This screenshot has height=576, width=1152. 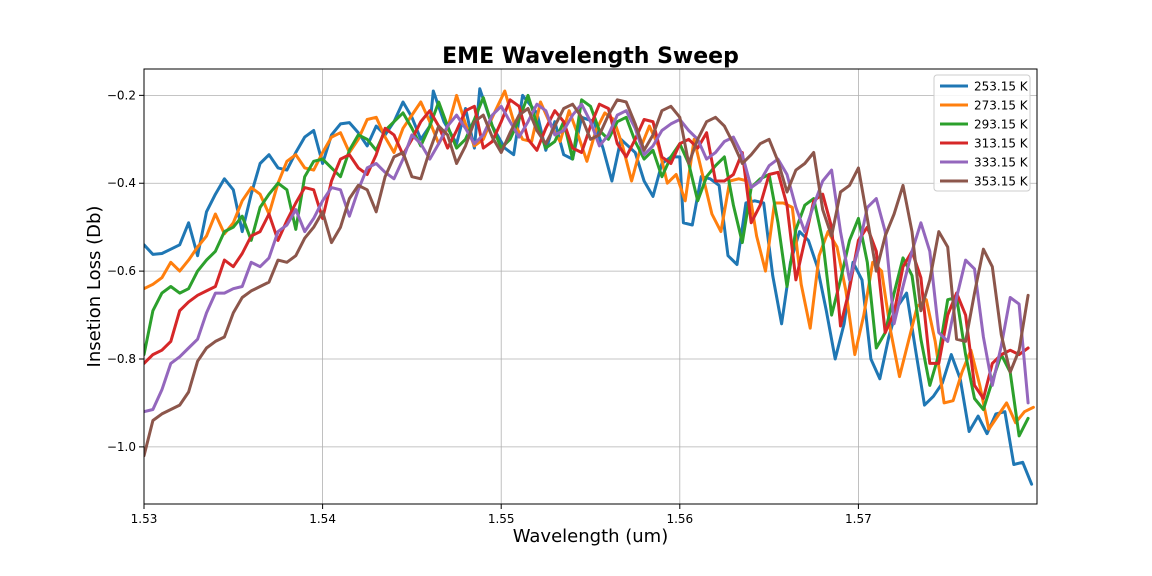 What do you see at coordinates (121, 447) in the screenshot?
I see `y-tick-label: −1.0` at bounding box center [121, 447].